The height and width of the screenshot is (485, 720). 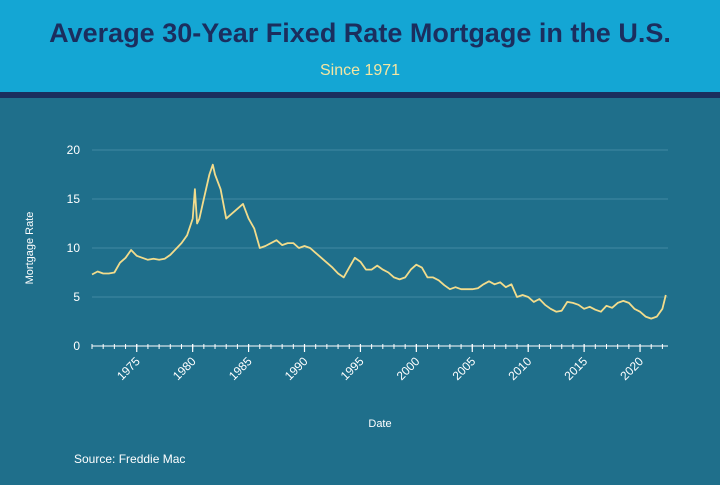 What do you see at coordinates (631, 368) in the screenshot?
I see `x-tick-label: 2020` at bounding box center [631, 368].